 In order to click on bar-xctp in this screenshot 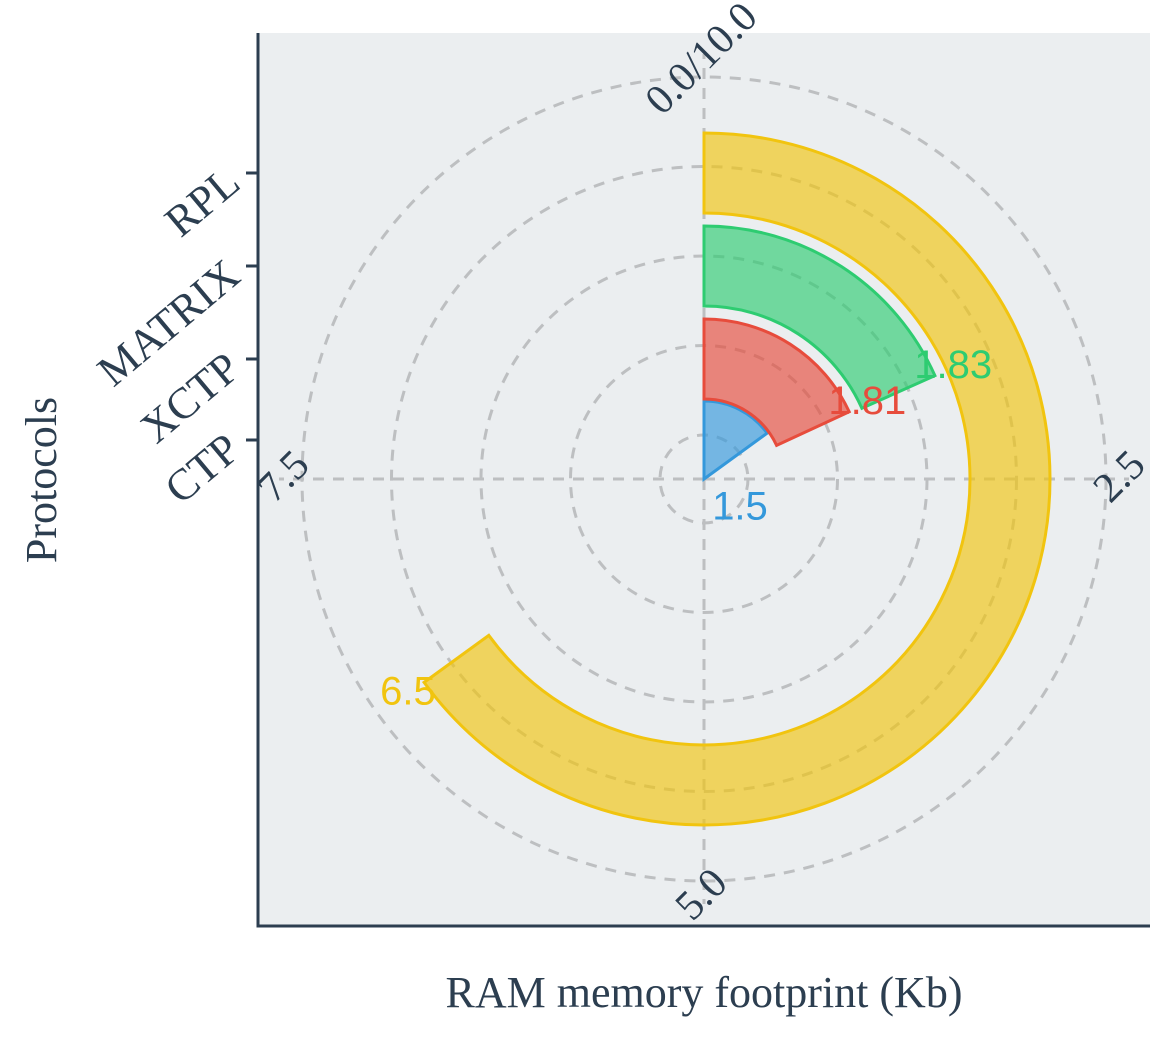, I will do `click(777, 382)`.